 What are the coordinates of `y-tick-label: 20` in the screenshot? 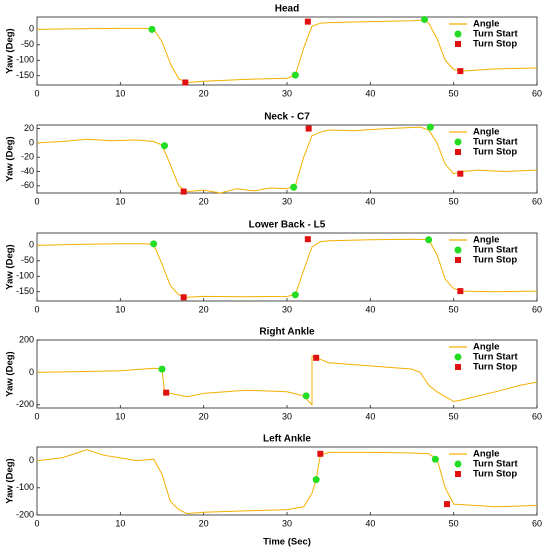 It's located at (29, 128).